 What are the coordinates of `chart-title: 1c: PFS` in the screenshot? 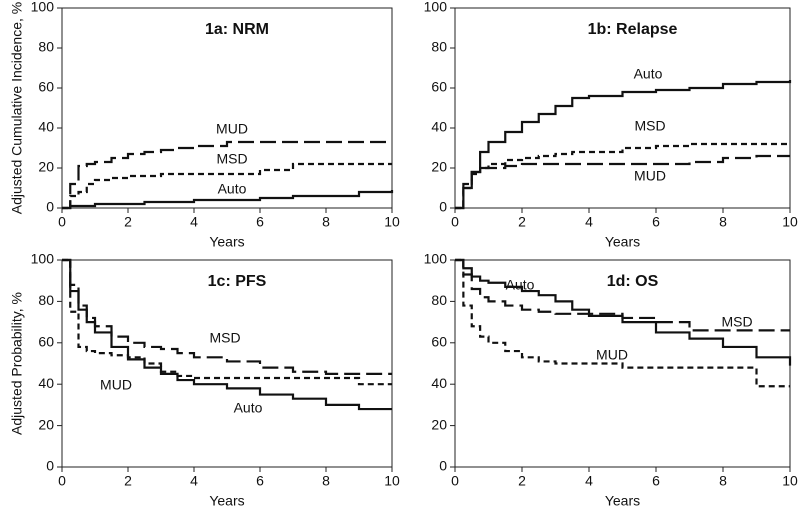 It's located at (237, 281).